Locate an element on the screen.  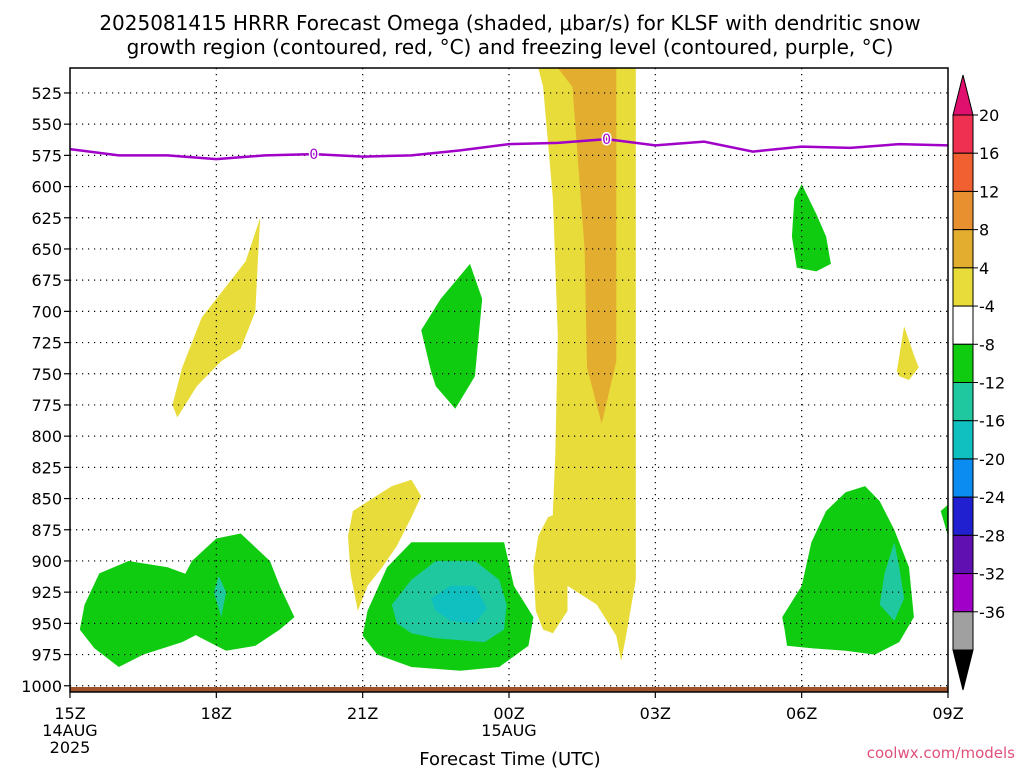
colorbar-label: 16 is located at coordinates (989, 153).